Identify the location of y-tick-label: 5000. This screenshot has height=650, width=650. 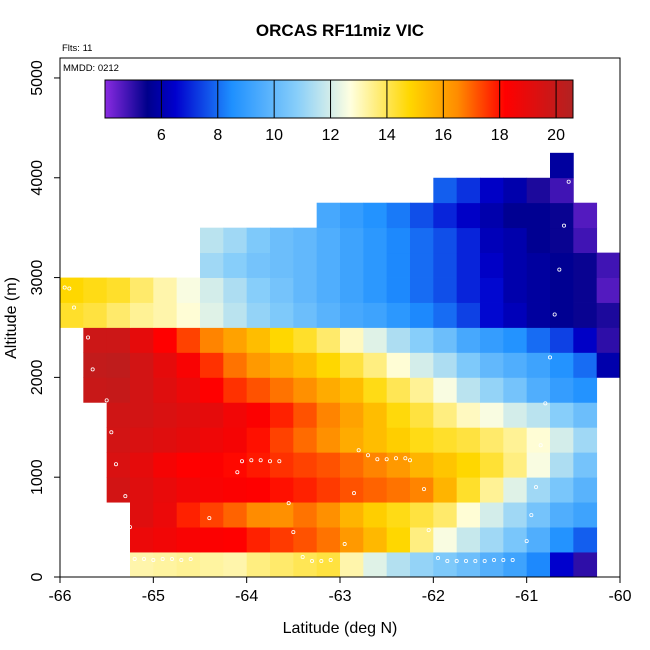
(37, 78).